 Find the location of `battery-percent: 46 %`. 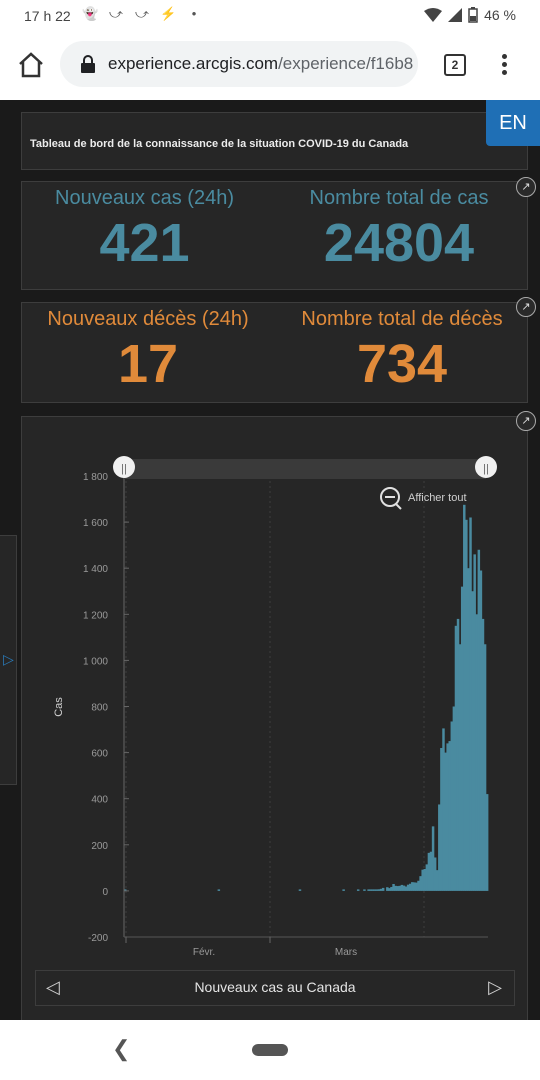

battery-percent: 46 % is located at coordinates (500, 15).